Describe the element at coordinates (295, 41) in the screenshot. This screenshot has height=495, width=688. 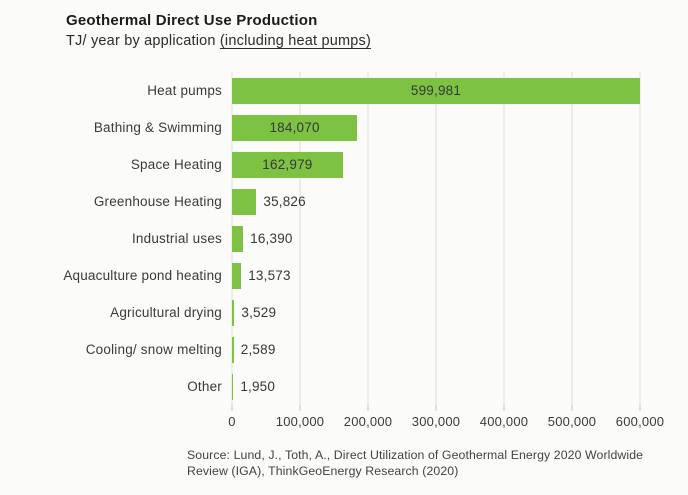
I see `subtitle-underlined: (including heat pumps)` at that location.